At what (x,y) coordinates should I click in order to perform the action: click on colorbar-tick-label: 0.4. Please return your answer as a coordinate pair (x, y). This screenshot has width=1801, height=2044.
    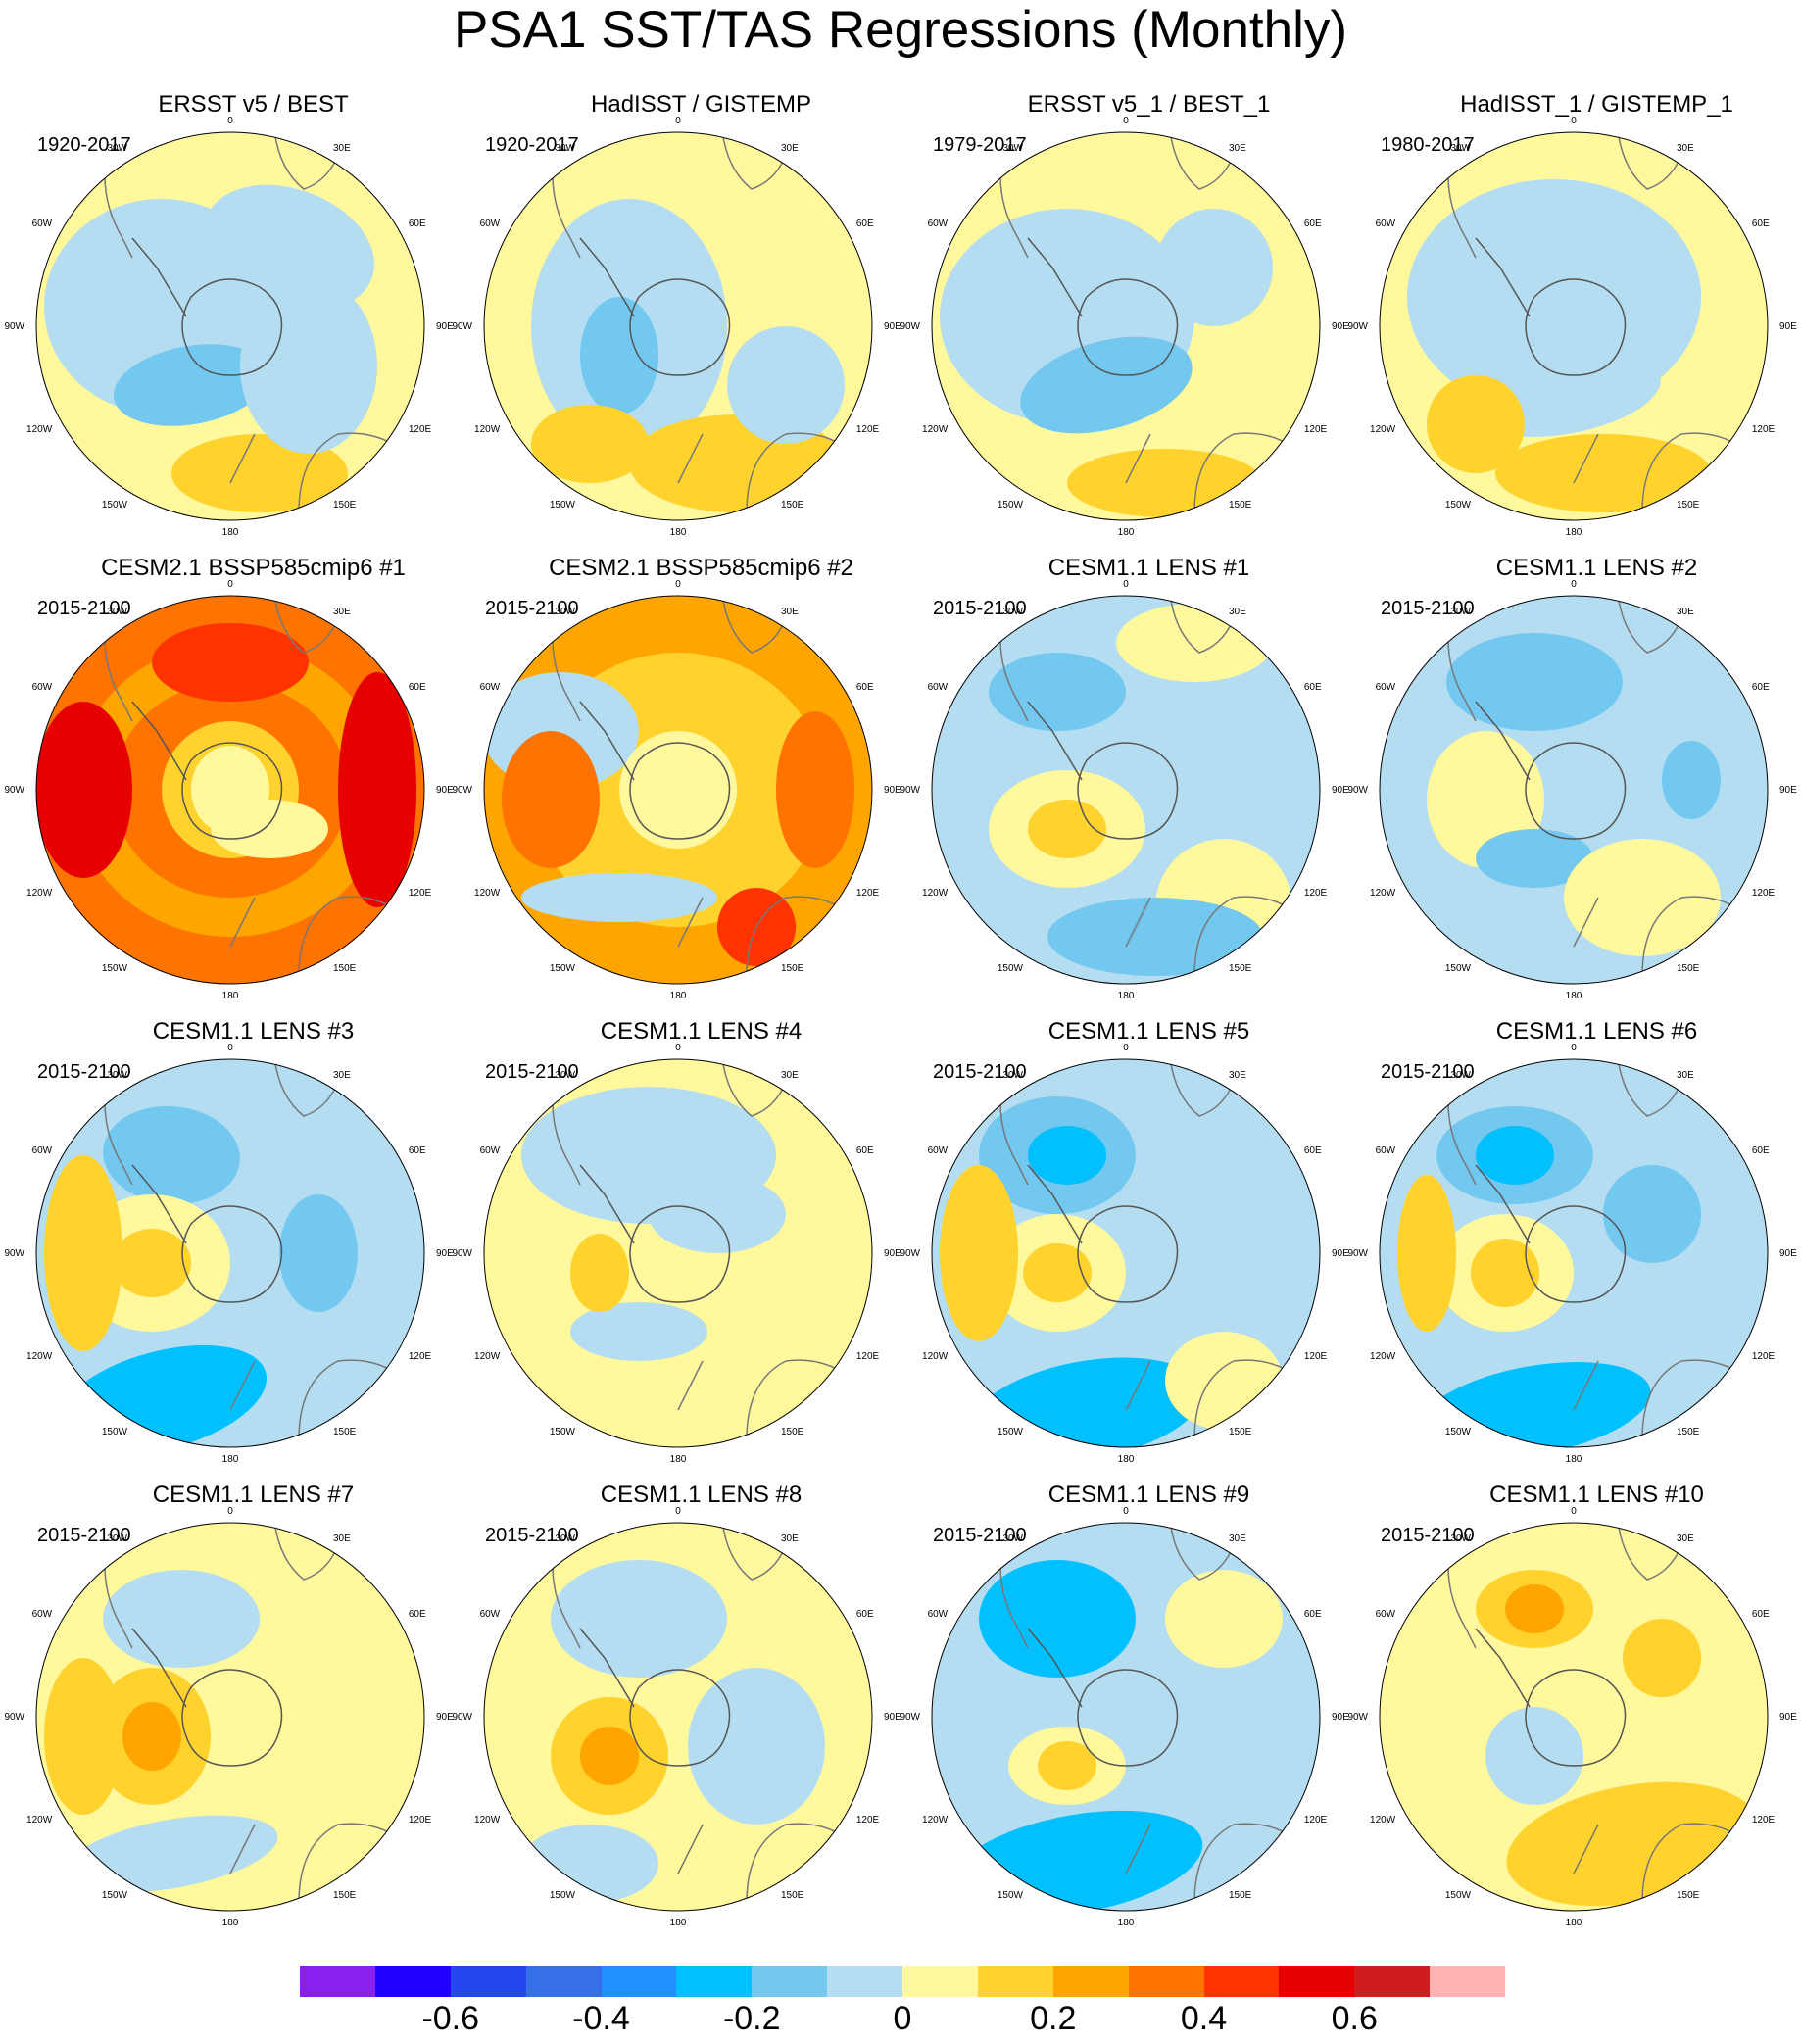
    Looking at the image, I should click on (1204, 2019).